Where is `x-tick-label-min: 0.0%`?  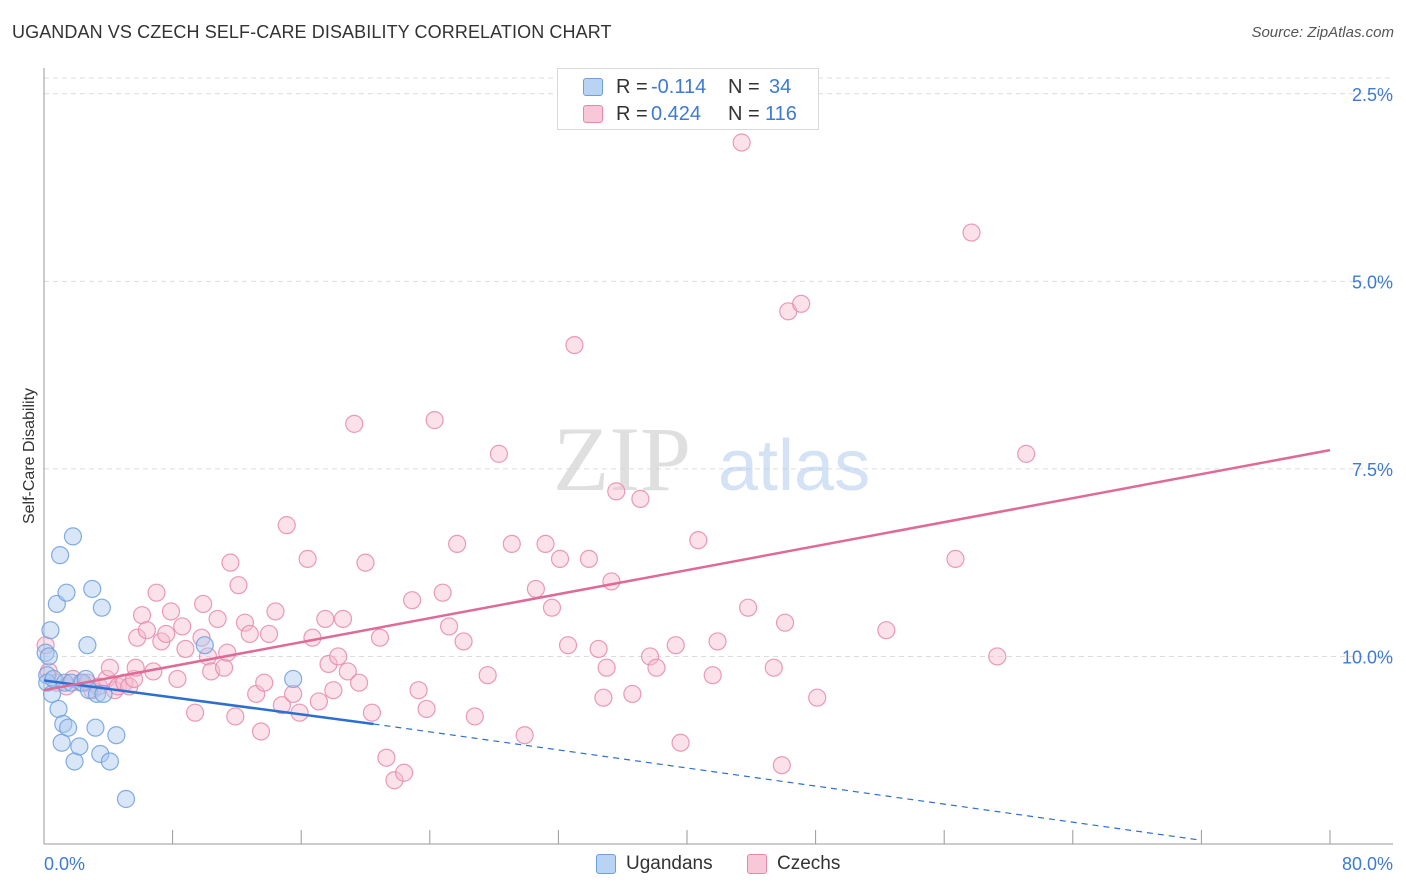
x-tick-label-min: 0.0% is located at coordinates (64, 864).